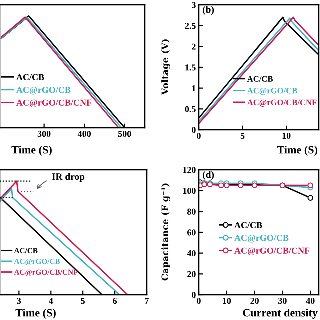 The image size is (320, 320). Describe the element at coordinates (166, 68) in the screenshot. I see `y-axis-title: Voltage (V)` at that location.